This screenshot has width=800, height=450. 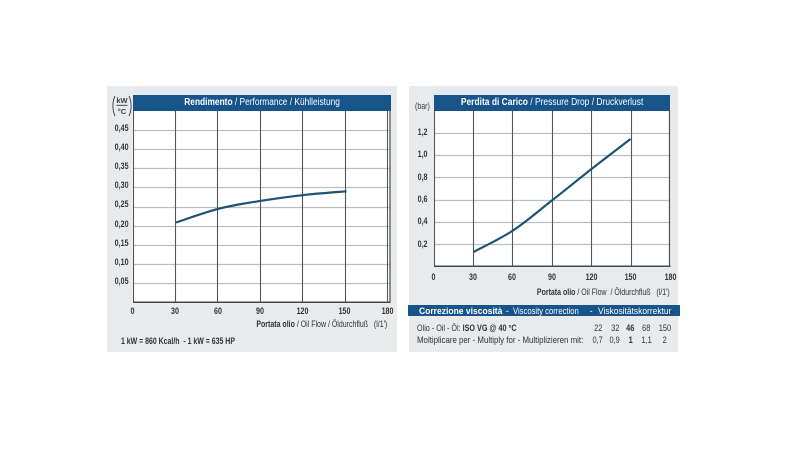 I want to click on svg-text: kW, so click(x=122, y=100).